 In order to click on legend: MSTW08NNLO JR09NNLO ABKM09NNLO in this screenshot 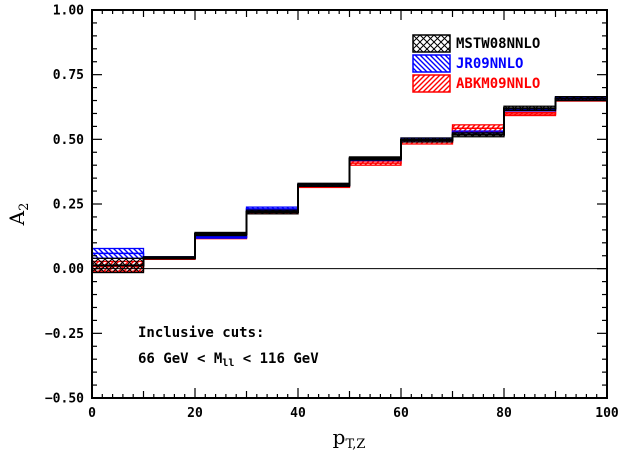, I will do `click(476, 63)`.